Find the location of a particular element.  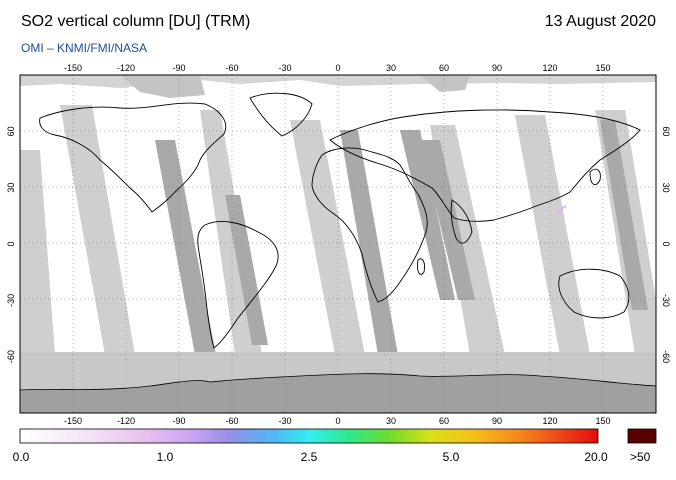

arctic-no-data is located at coordinates (338, 86).